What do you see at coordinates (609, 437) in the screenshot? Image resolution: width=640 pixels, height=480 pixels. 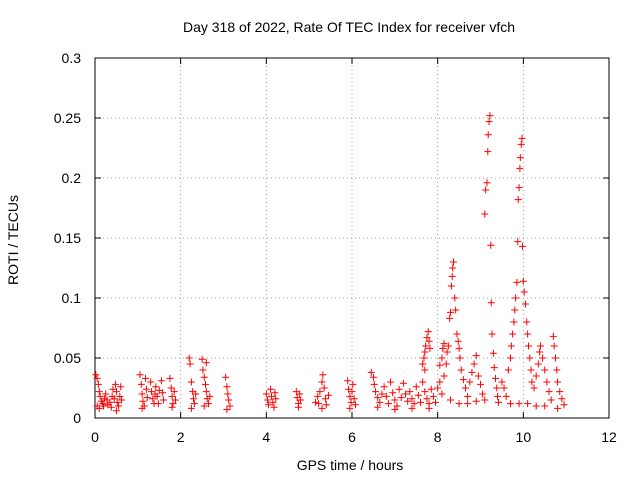 I see `x-tick-label: 12` at bounding box center [609, 437].